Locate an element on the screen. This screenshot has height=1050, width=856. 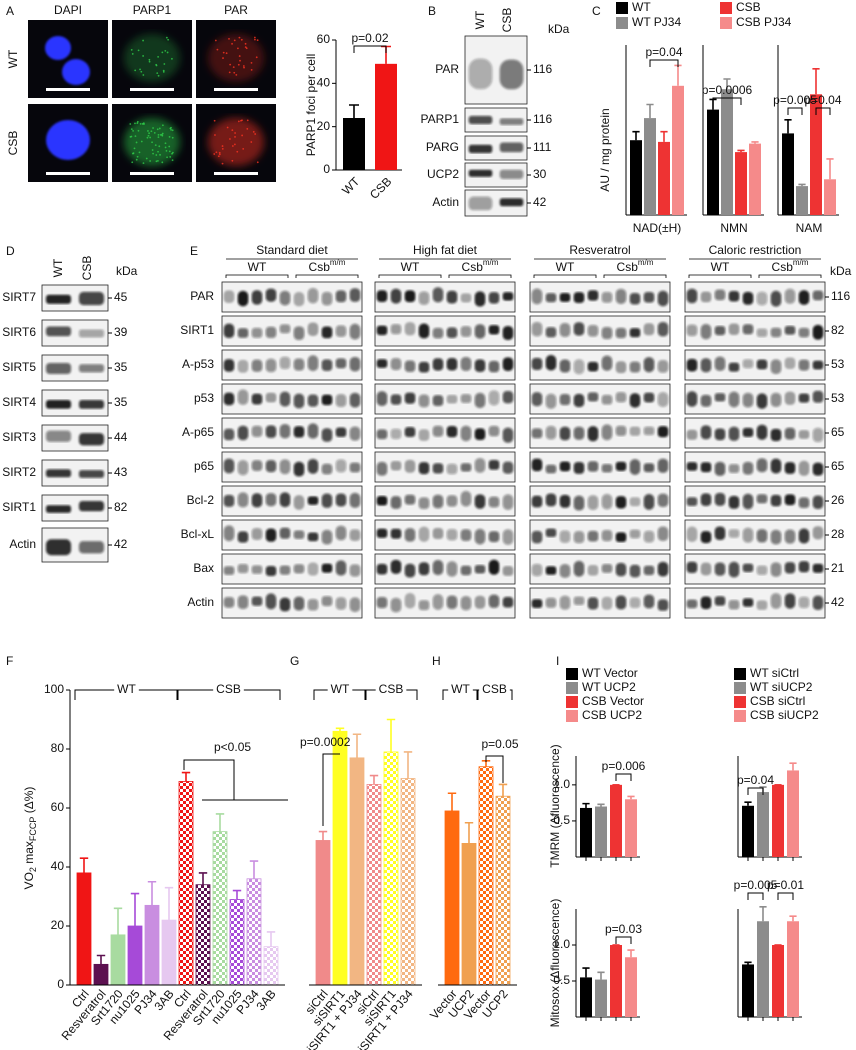
blot-label: Actin is located at coordinates (200, 602).